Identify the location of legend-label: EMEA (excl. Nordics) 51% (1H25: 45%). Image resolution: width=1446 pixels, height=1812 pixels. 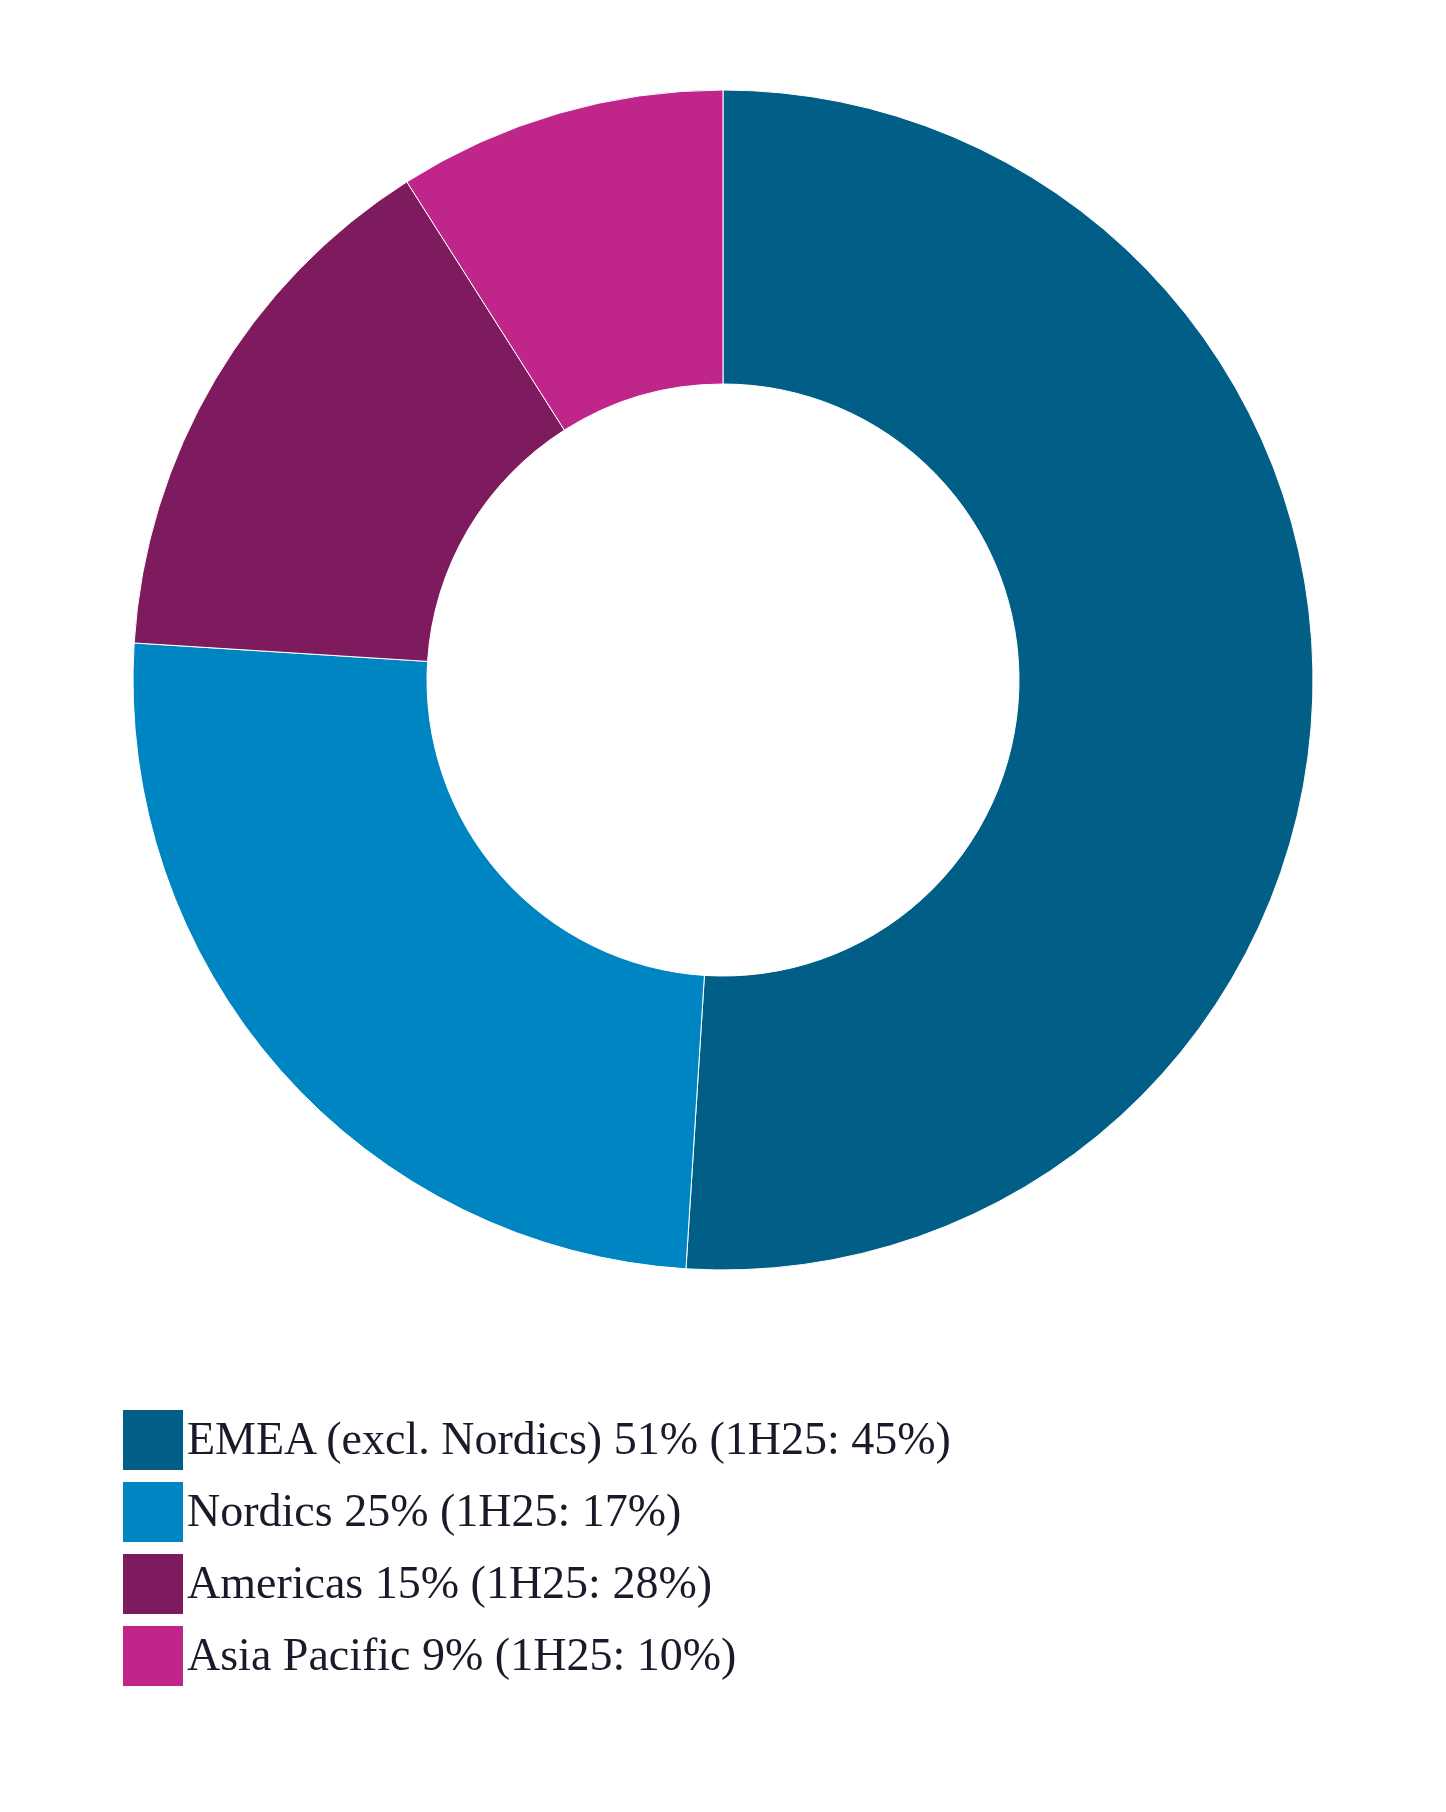
(569, 1438).